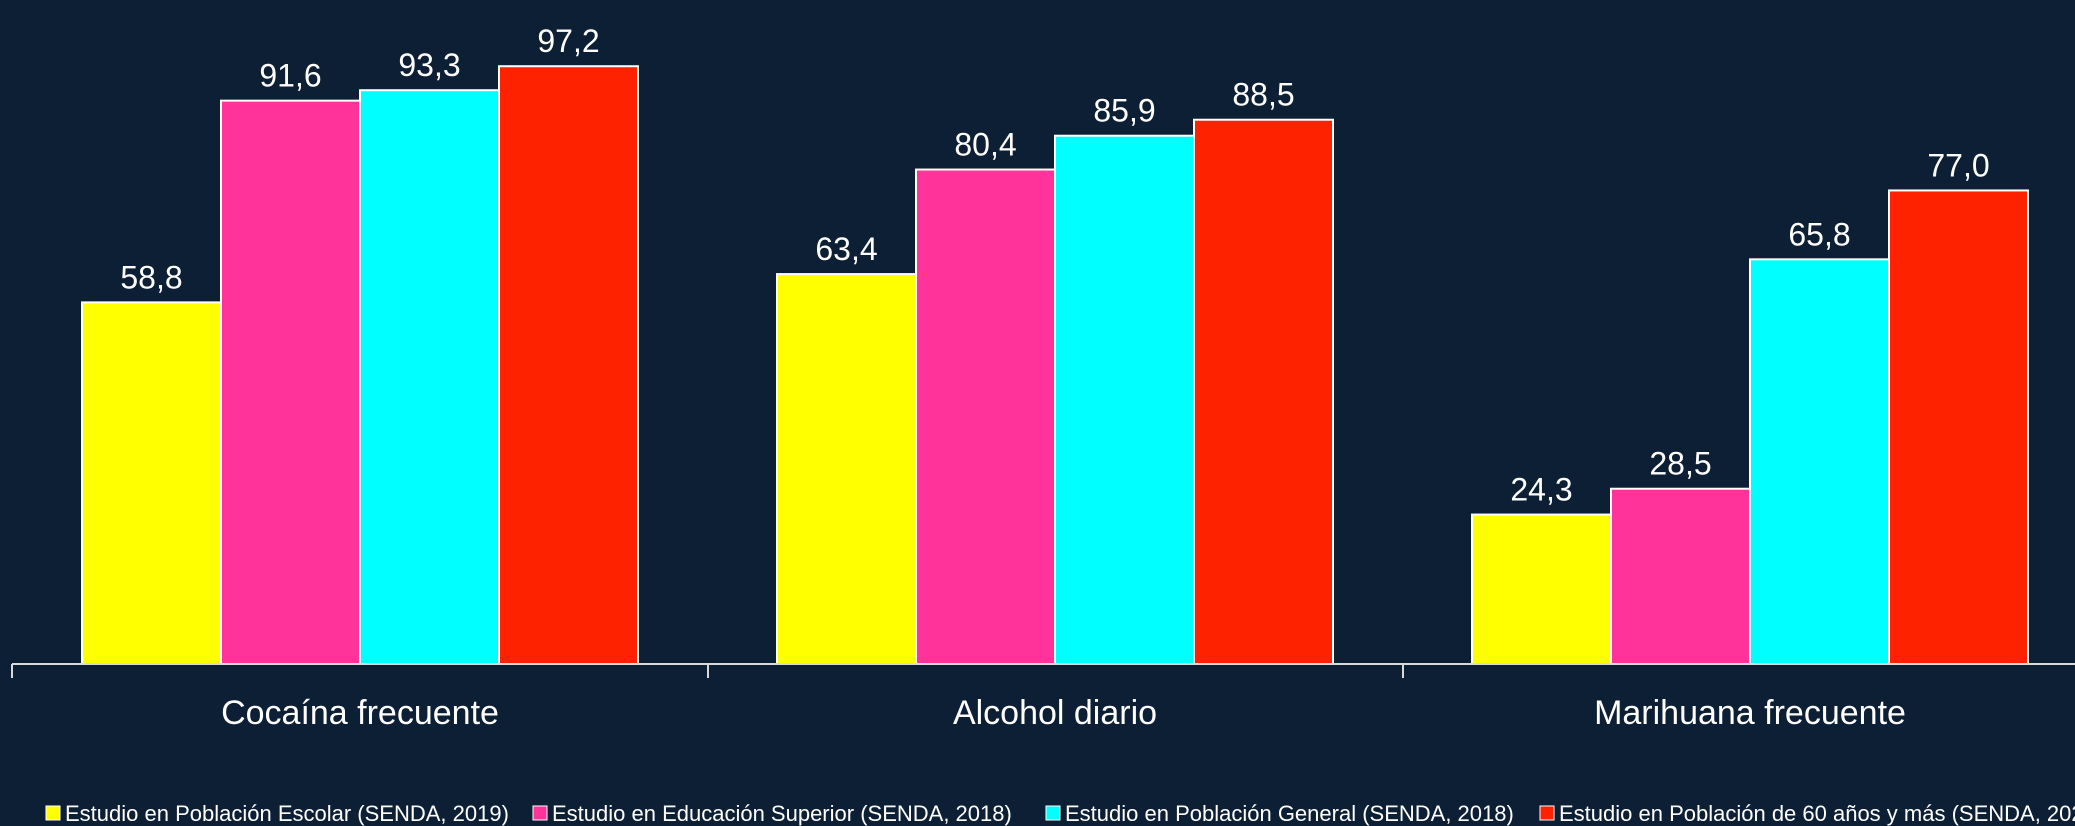 The height and width of the screenshot is (826, 2075). What do you see at coordinates (151, 483) in the screenshot?
I see `bar-series0-cat0` at bounding box center [151, 483].